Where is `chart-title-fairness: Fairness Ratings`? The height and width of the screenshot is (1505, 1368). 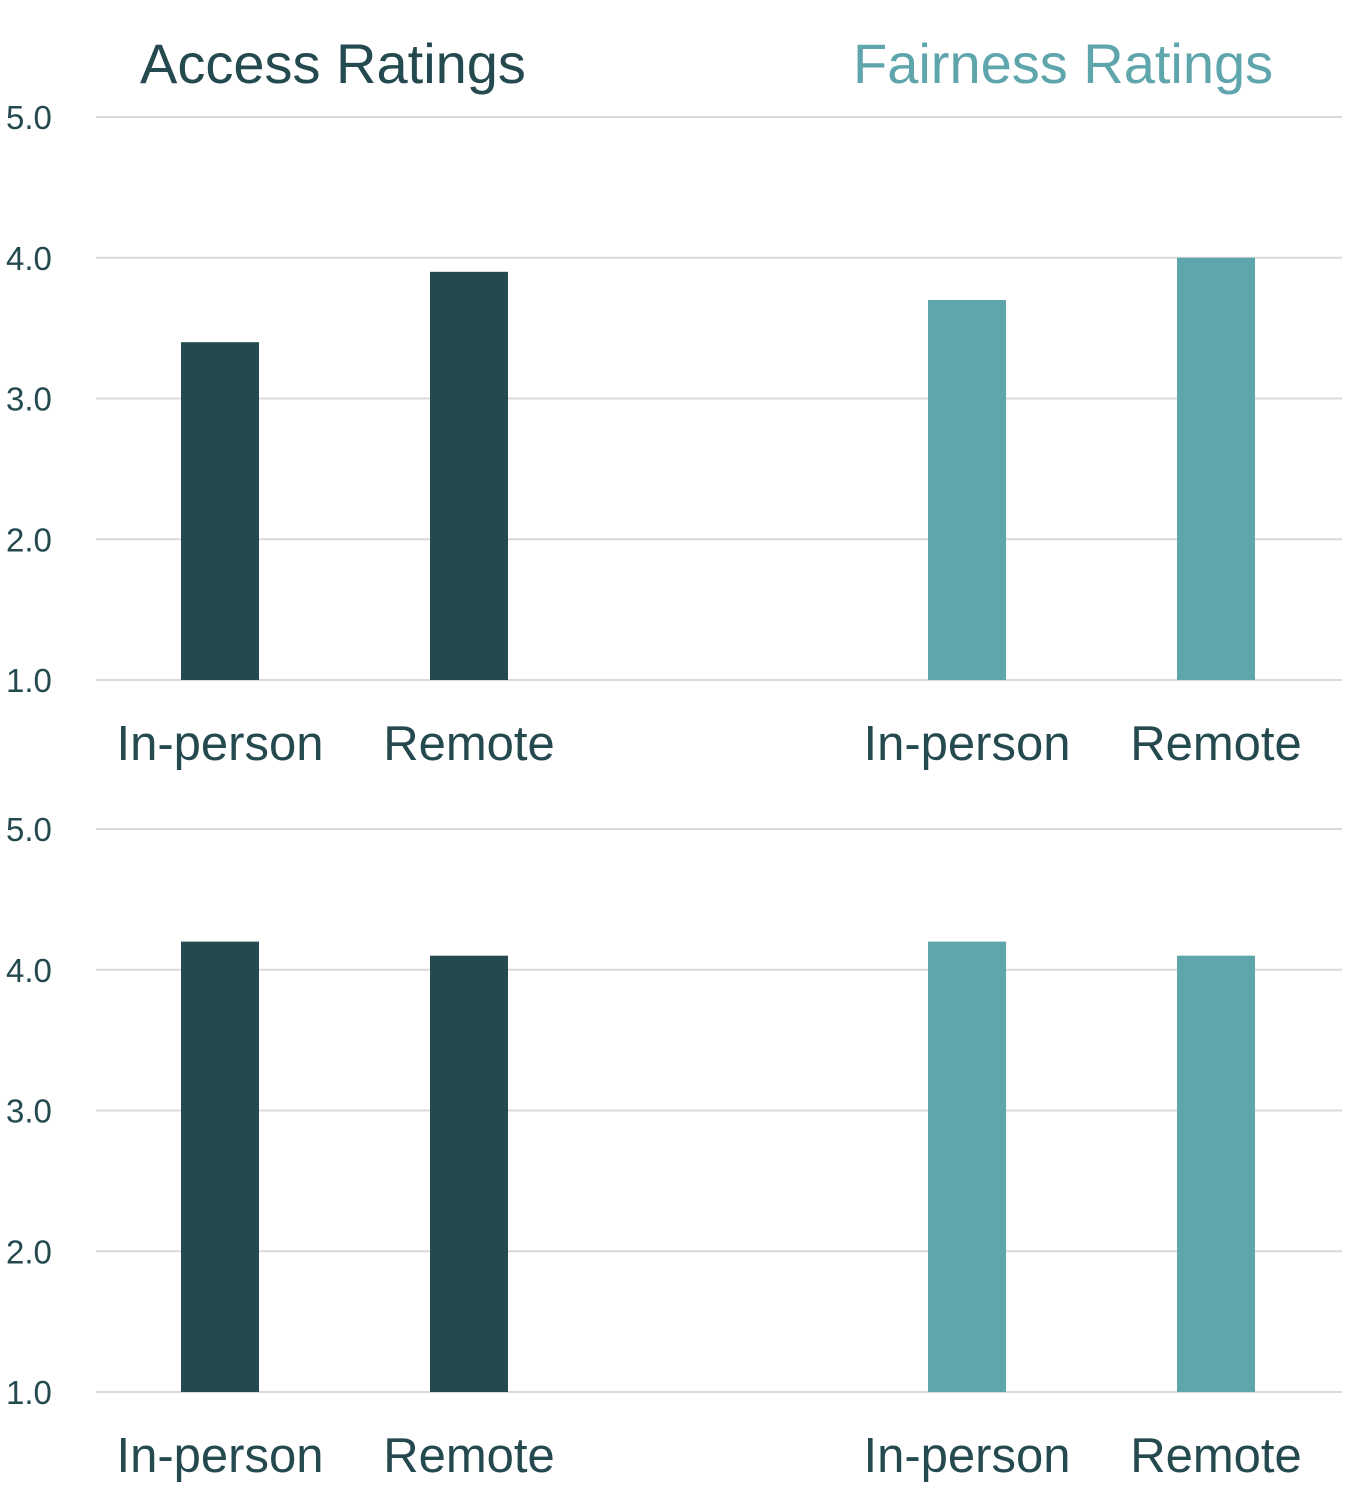 chart-title-fairness: Fairness Ratings is located at coordinates (1063, 63).